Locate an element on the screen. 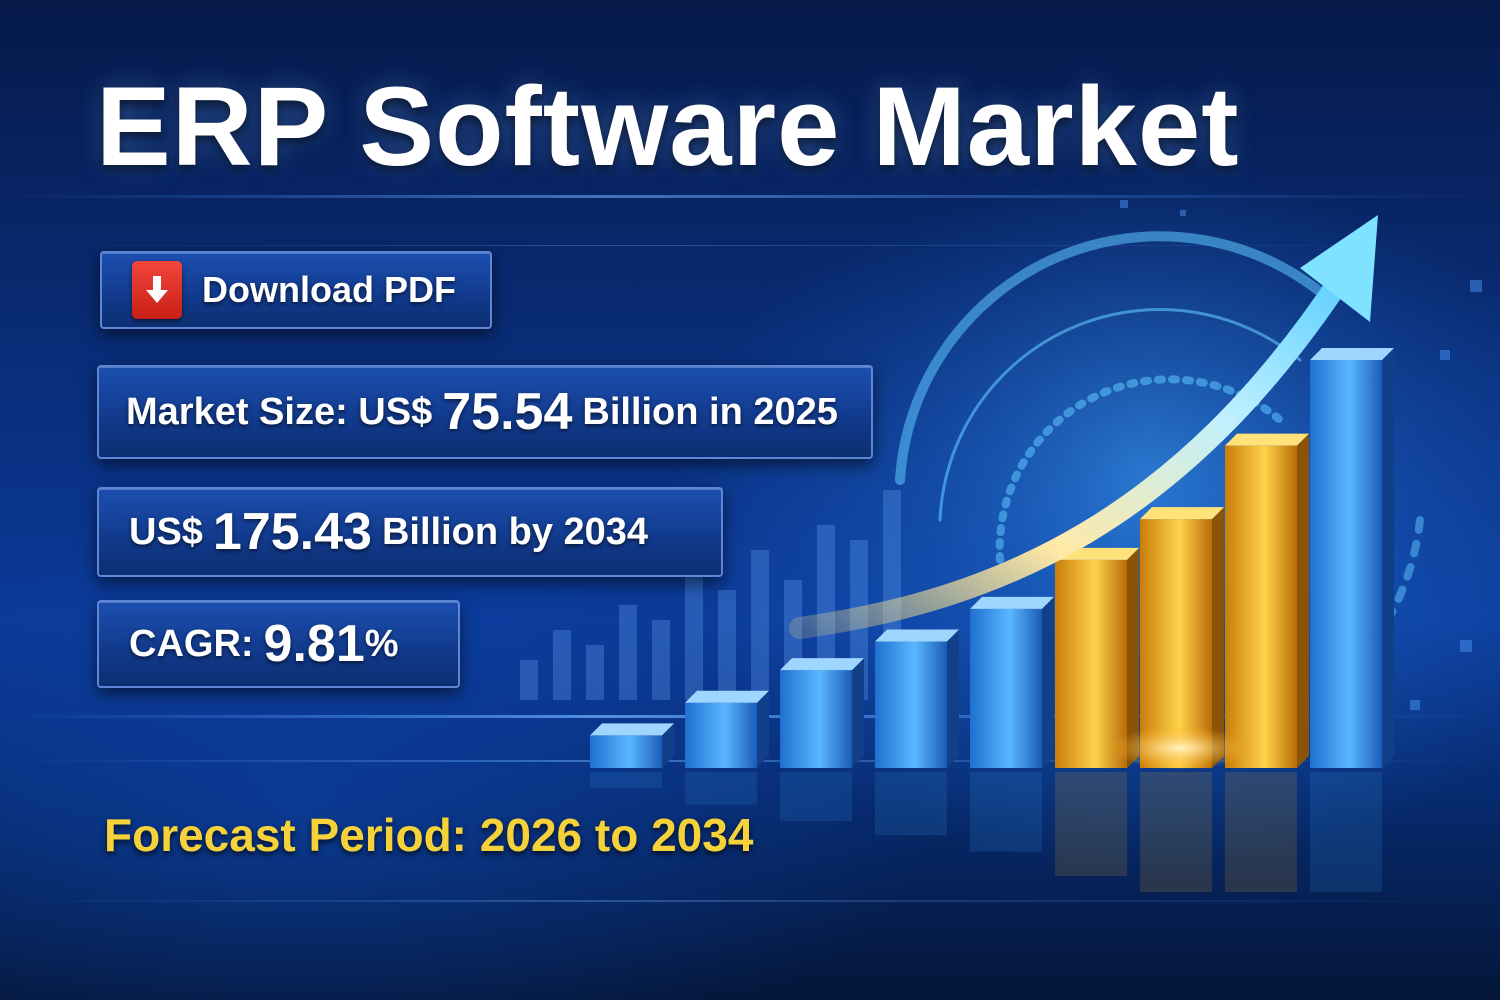 The image size is (1500, 1000). cagr-prefix: CAGR: is located at coordinates (191, 643).